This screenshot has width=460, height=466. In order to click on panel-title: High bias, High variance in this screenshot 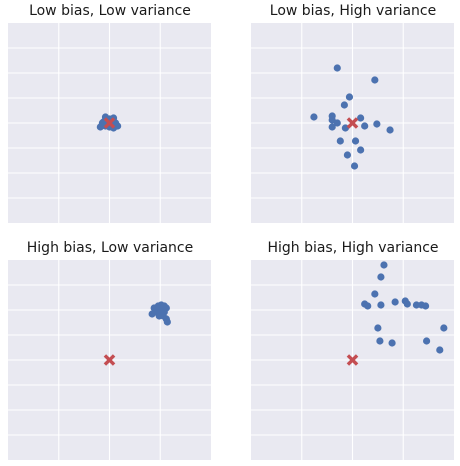, I will do `click(353, 248)`.